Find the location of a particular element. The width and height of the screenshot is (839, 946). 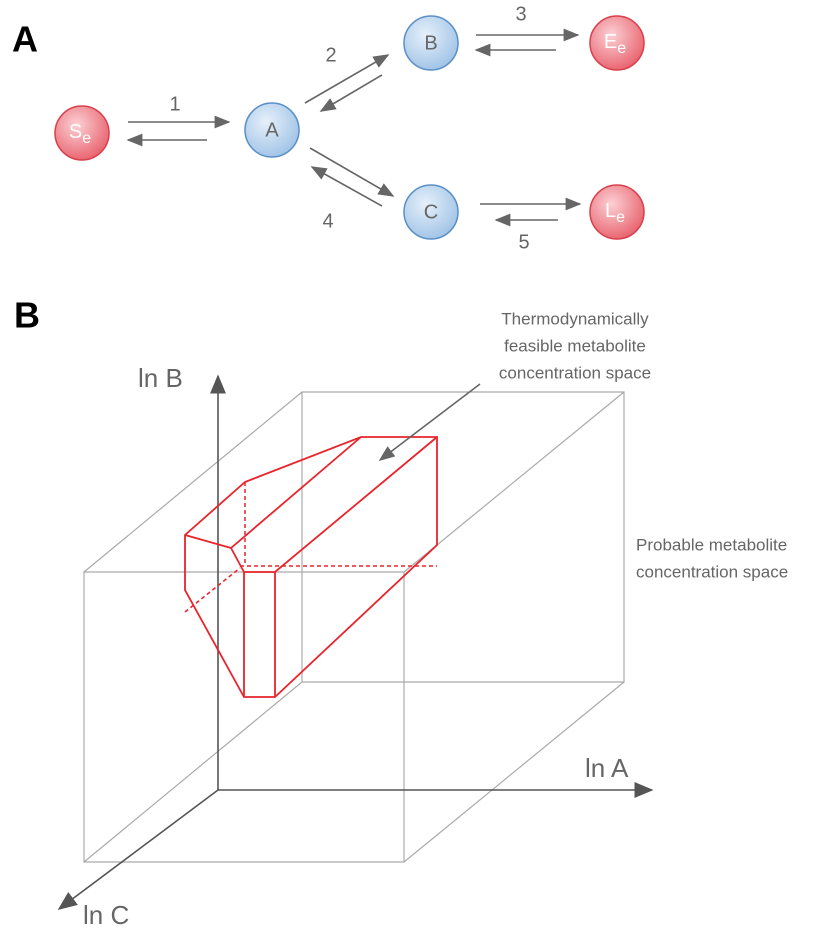

node-label: Ee is located at coordinates (615, 44).